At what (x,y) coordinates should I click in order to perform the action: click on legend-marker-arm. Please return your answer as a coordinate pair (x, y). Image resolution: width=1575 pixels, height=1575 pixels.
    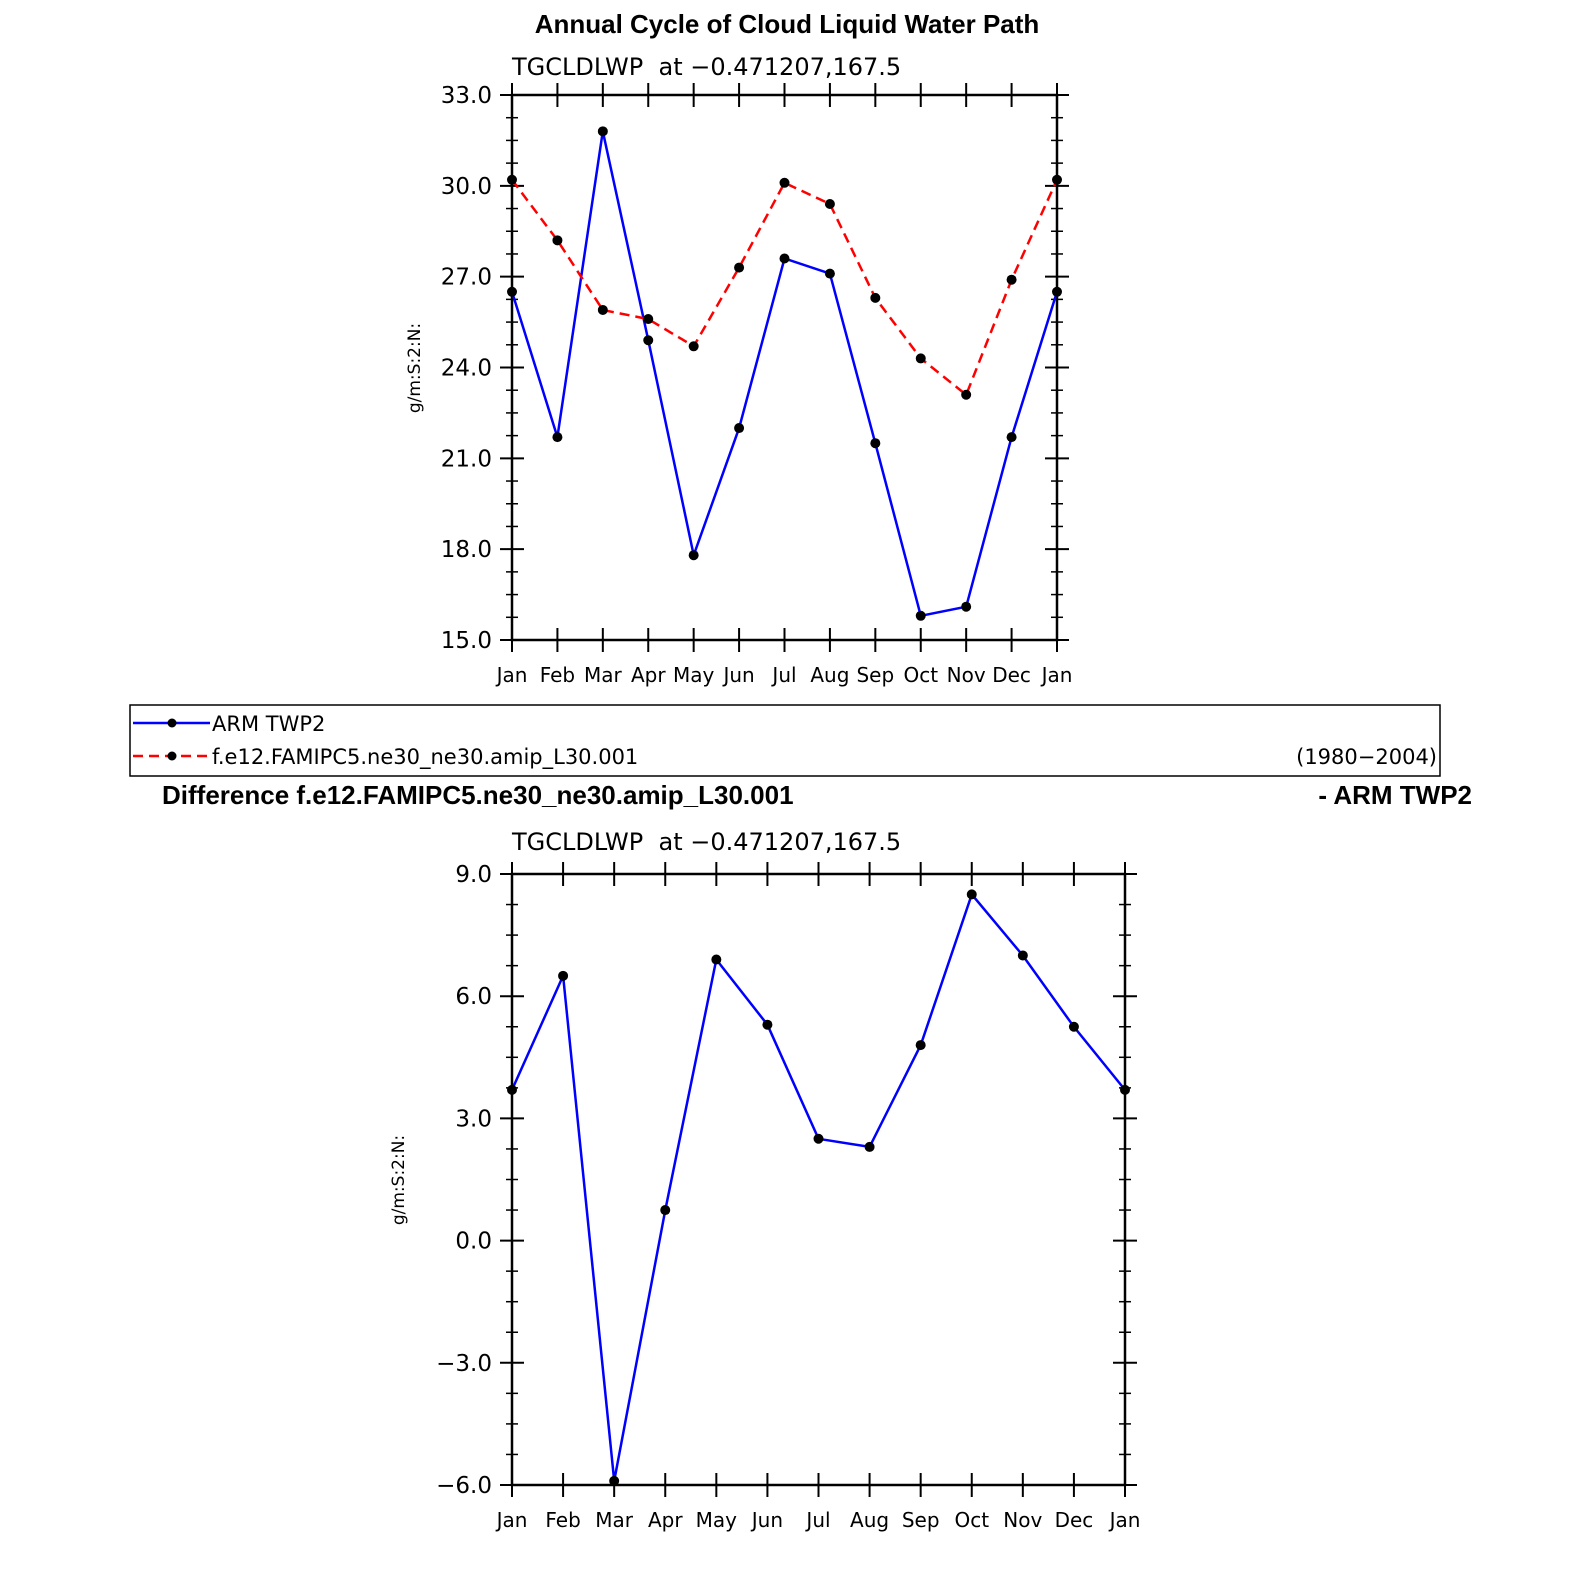
    Looking at the image, I should click on (172, 723).